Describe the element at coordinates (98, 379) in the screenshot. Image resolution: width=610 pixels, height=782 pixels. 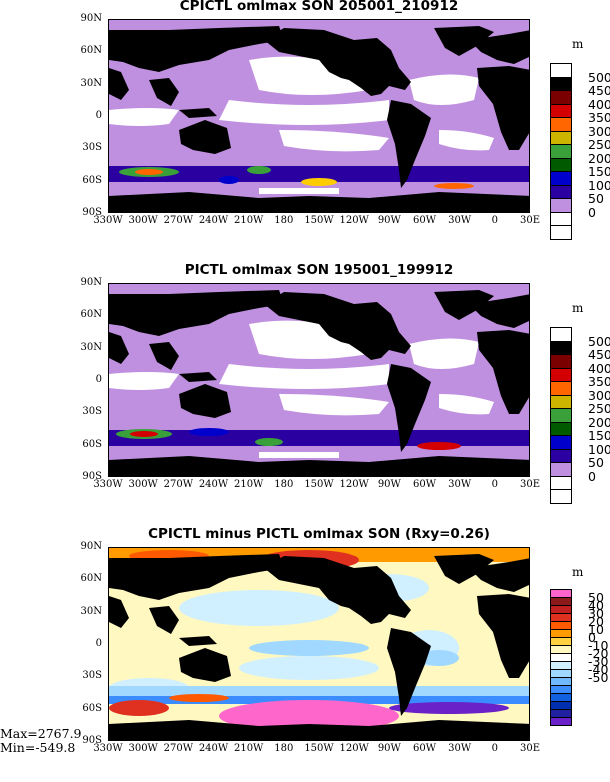
I see `lat-label: 0` at that location.